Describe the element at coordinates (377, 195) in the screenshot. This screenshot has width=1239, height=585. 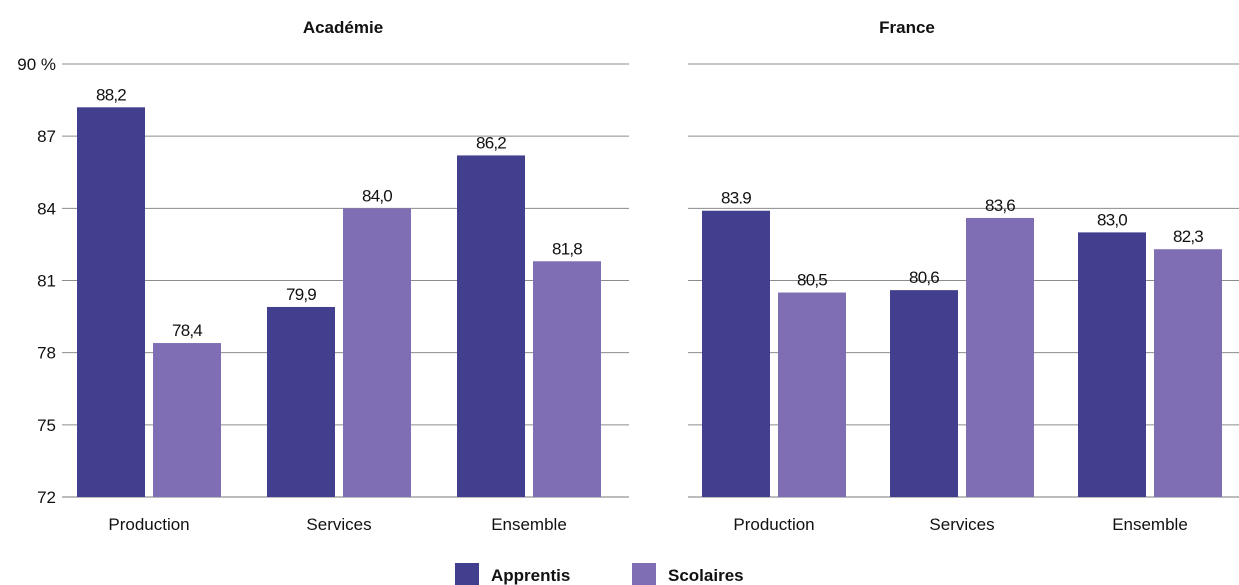
I see `data-label: 84,0` at that location.